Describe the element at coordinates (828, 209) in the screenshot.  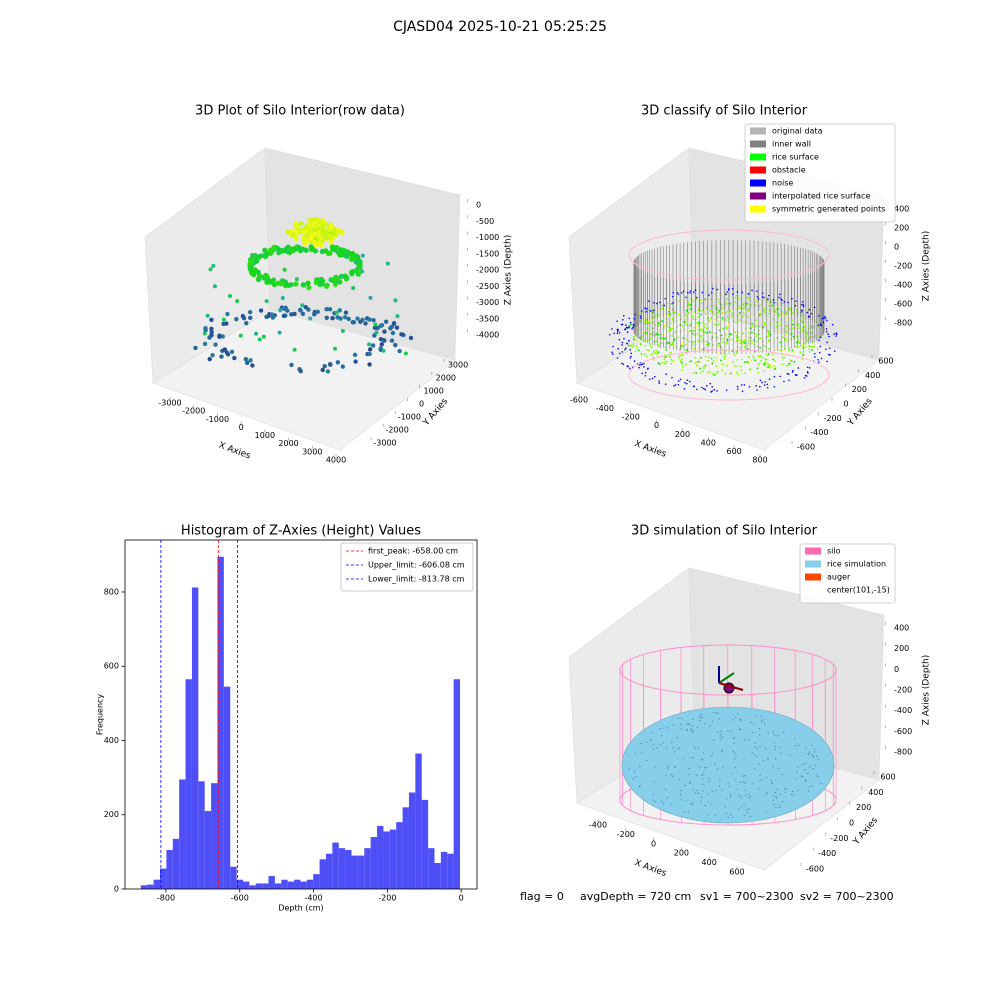
I see `legend-label: symmetric generated points` at that location.